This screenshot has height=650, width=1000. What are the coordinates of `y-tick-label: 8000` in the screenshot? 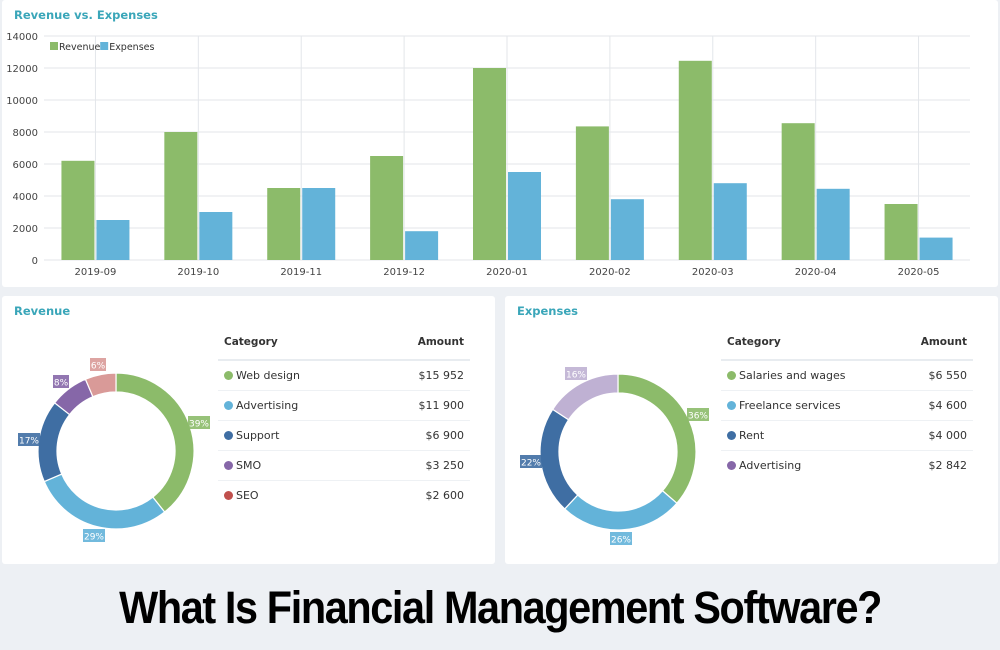 It's located at (25, 133).